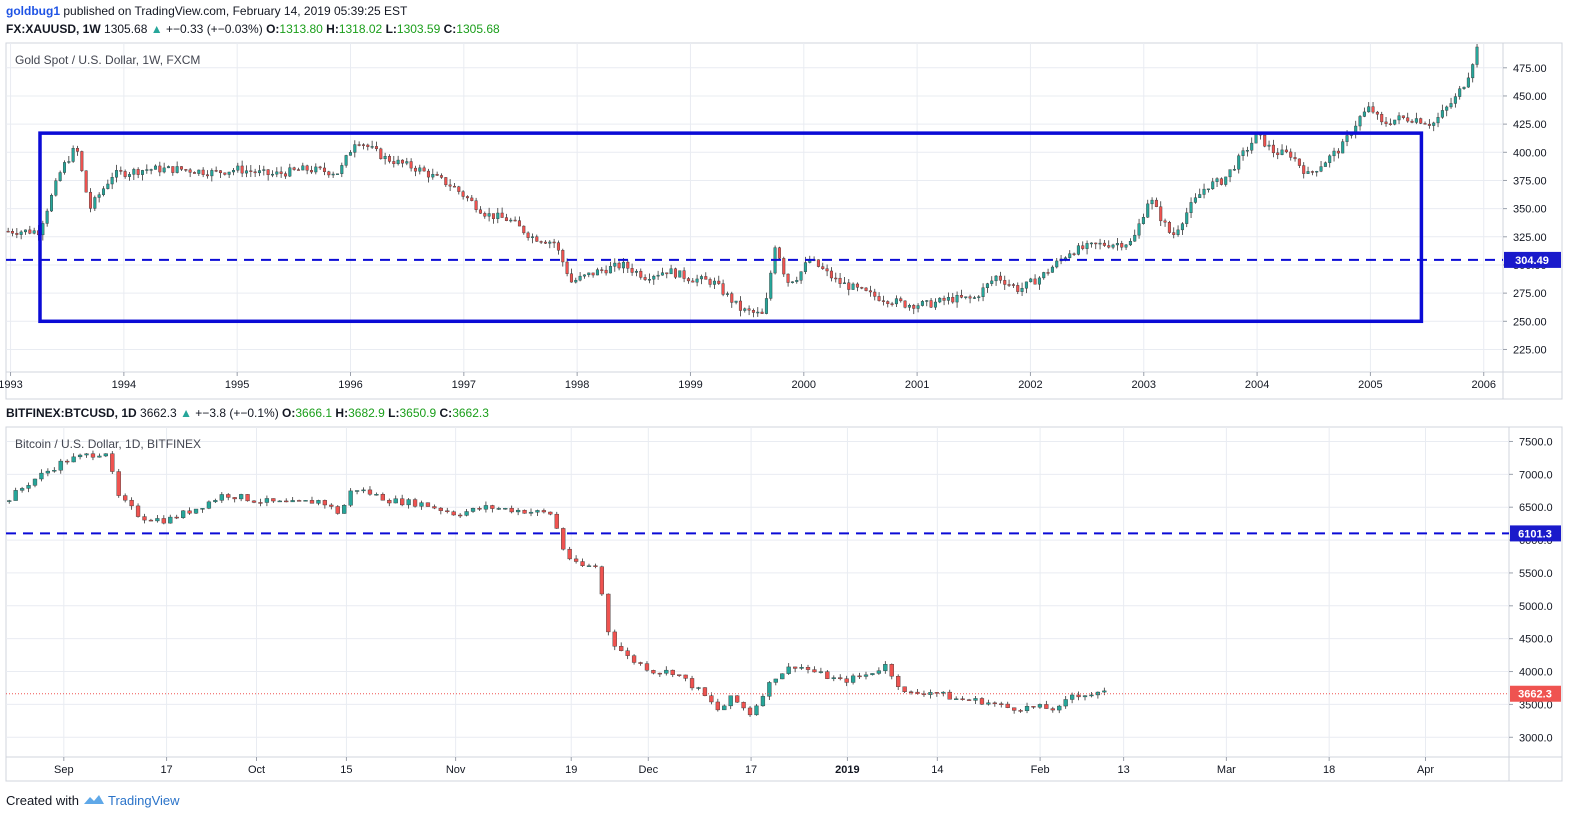 The image size is (1580, 825). What do you see at coordinates (751, 770) in the screenshot?
I see `btc-x-tick-label: 17` at bounding box center [751, 770].